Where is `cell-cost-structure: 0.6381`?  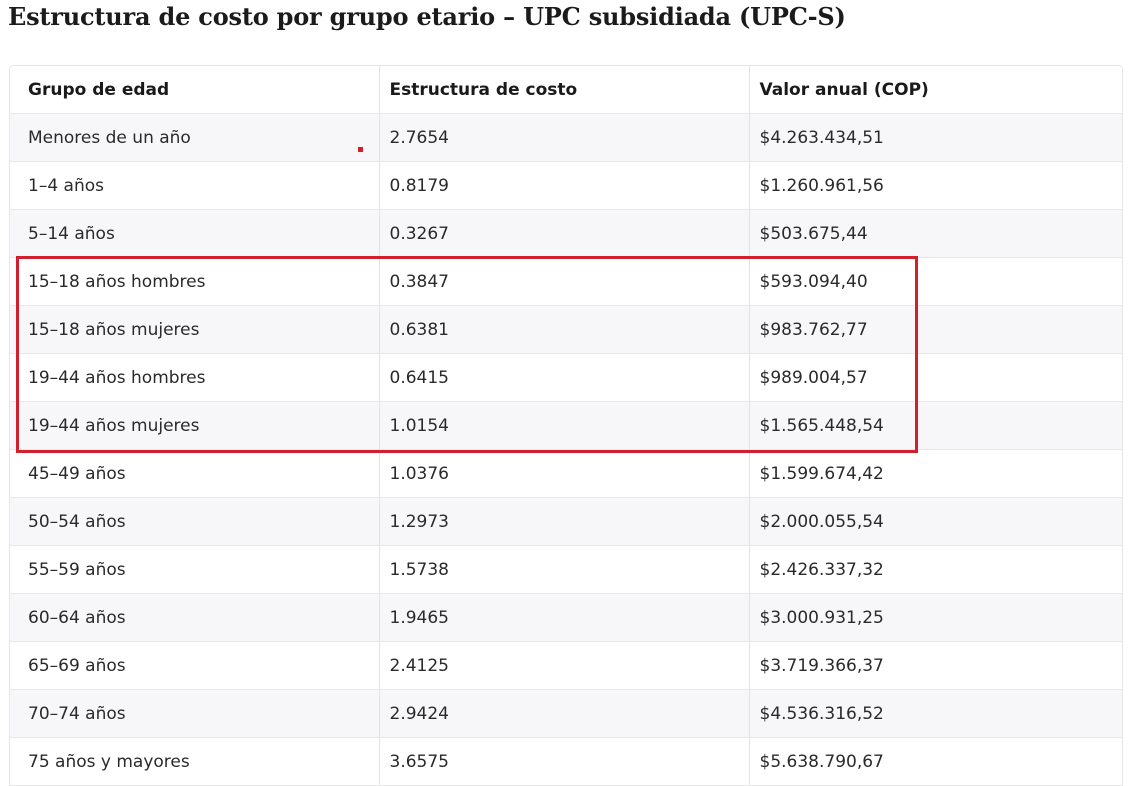 cell-cost-structure: 0.6381 is located at coordinates (564, 329).